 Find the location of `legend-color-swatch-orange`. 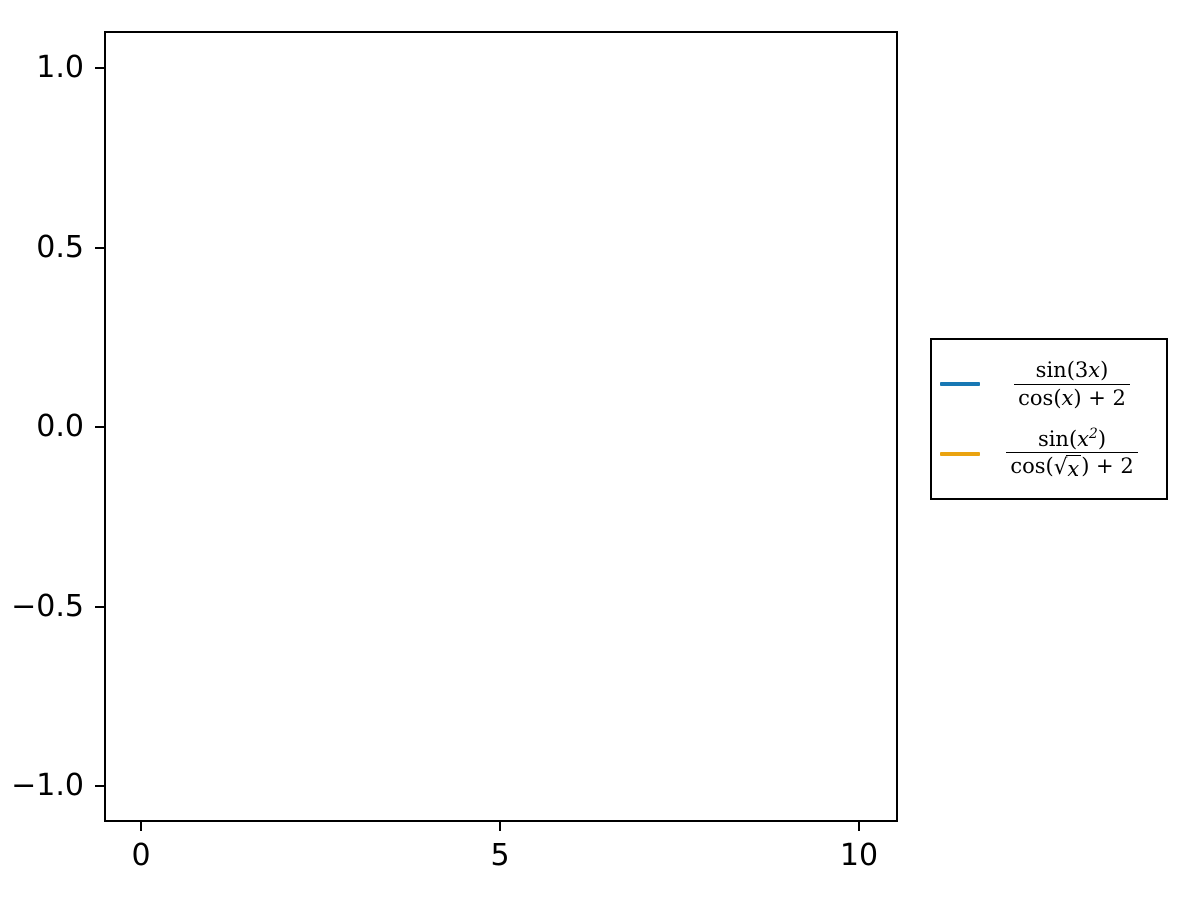

legend-color-swatch-orange is located at coordinates (960, 454).